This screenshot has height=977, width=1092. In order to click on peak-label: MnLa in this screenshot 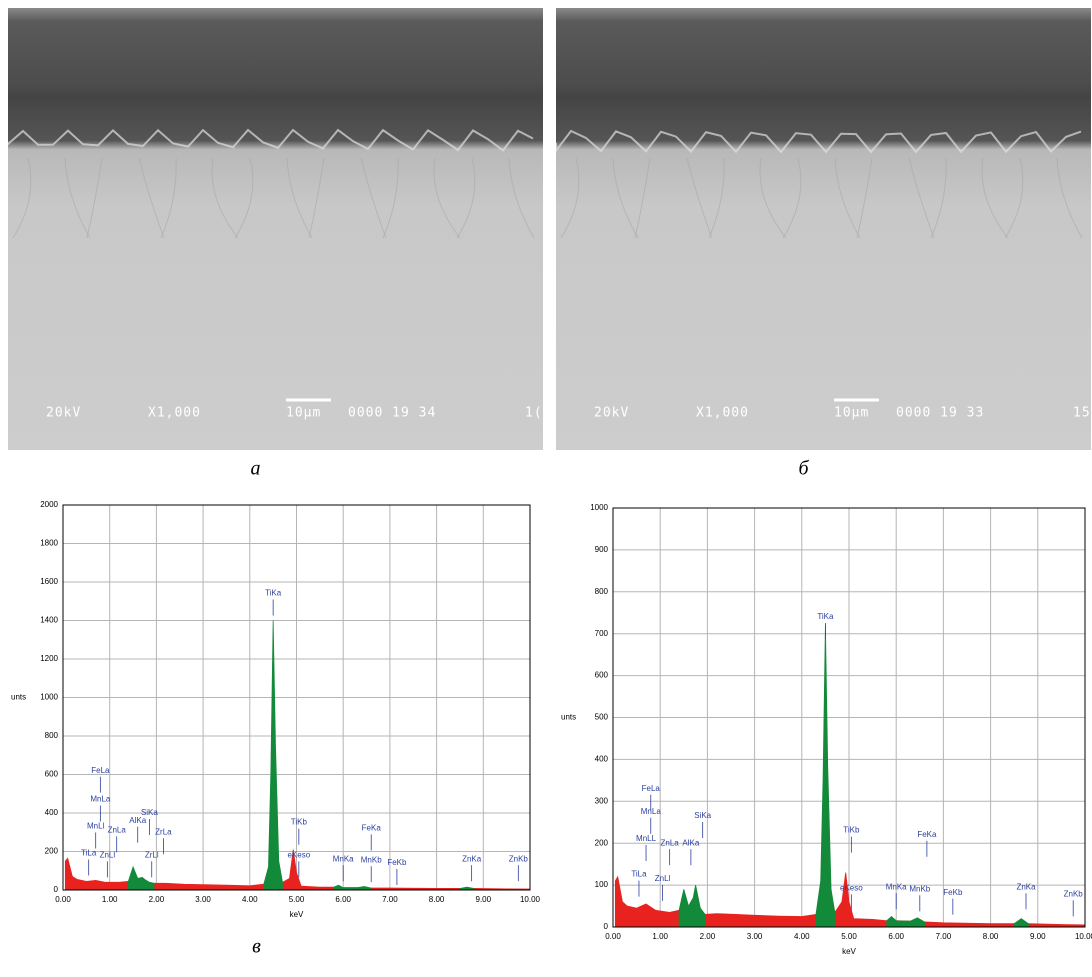, I will do `click(651, 811)`.